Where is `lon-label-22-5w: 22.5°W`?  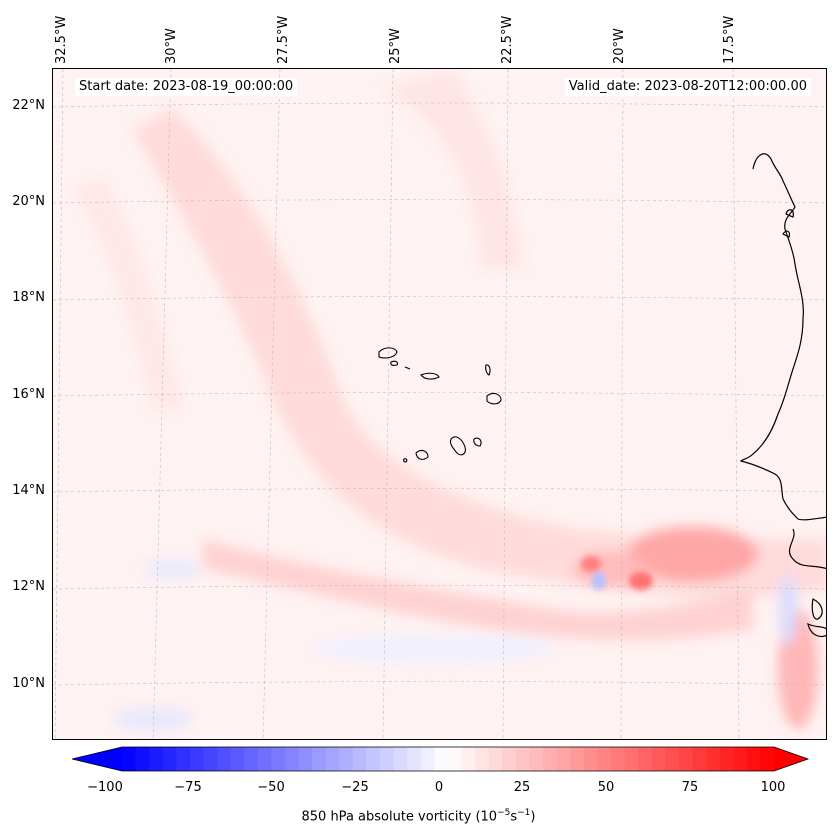
lon-label-22-5w: 22.5°W is located at coordinates (507, 39).